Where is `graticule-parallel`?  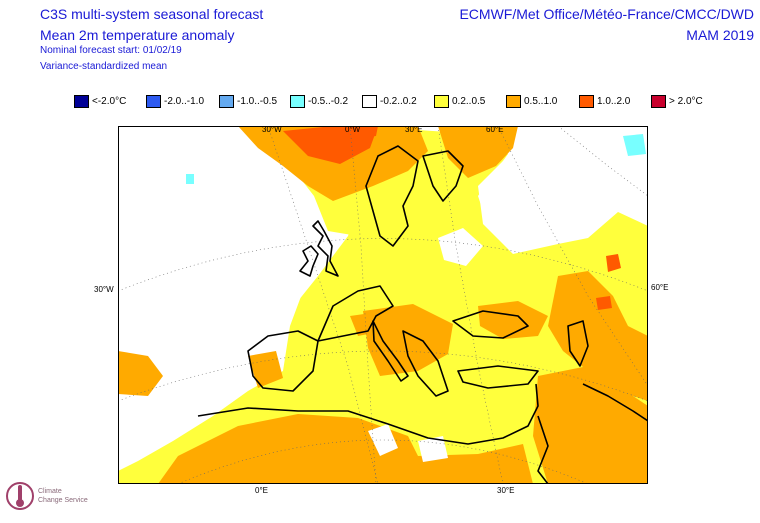 graticule-parallel is located at coordinates (383, 376).